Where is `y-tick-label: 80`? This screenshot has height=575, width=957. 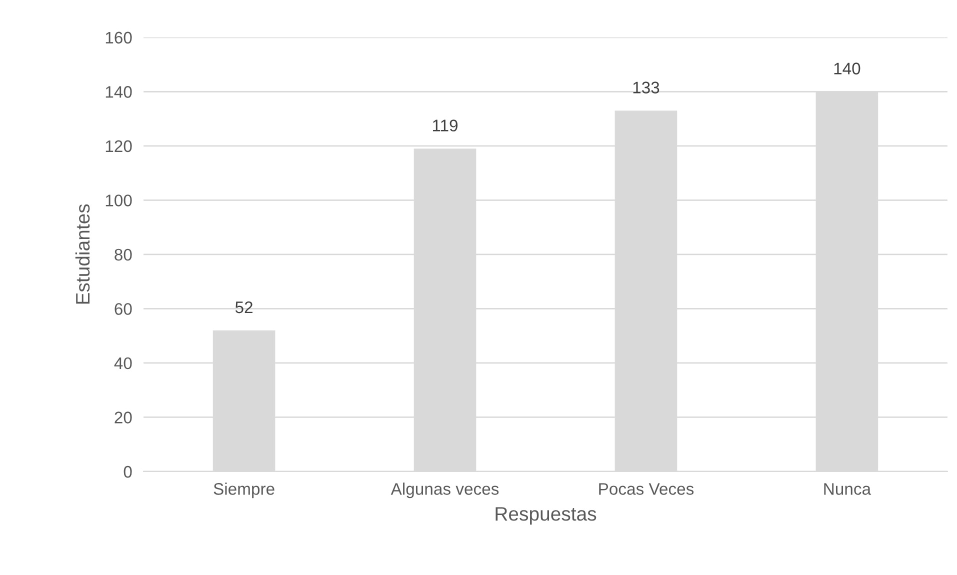
y-tick-label: 80 is located at coordinates (123, 254).